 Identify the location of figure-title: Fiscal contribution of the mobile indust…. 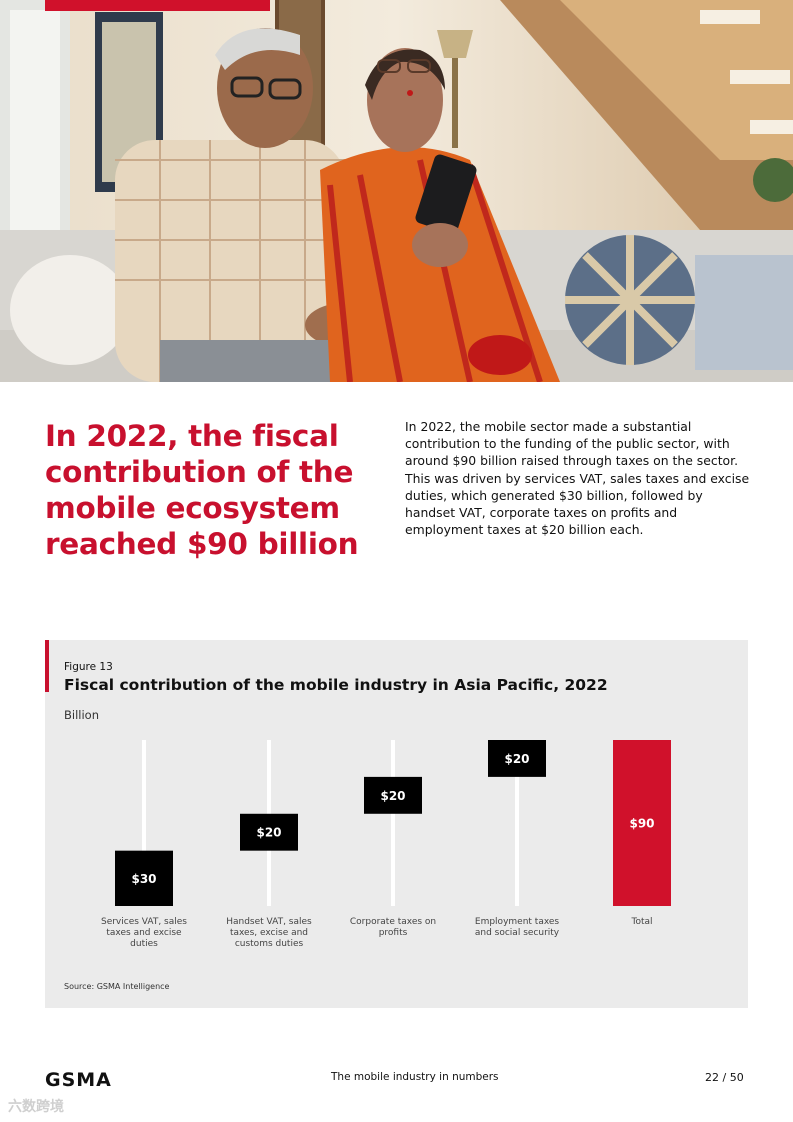
(336, 685).